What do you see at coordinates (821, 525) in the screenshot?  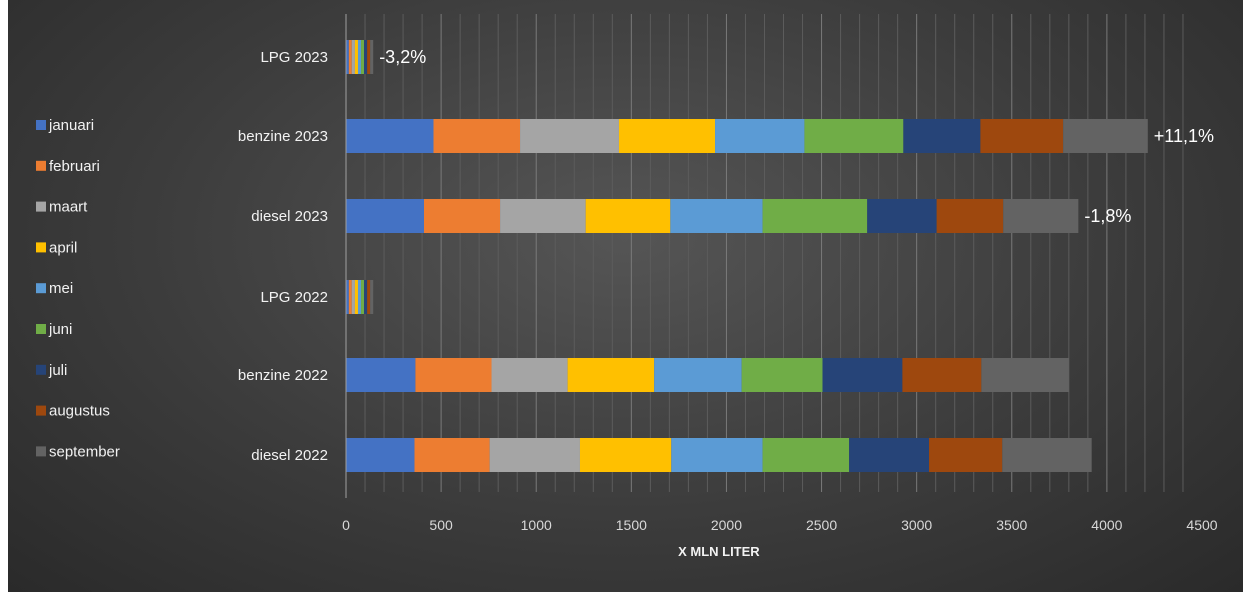 I see `x-tick-label: 2500` at bounding box center [821, 525].